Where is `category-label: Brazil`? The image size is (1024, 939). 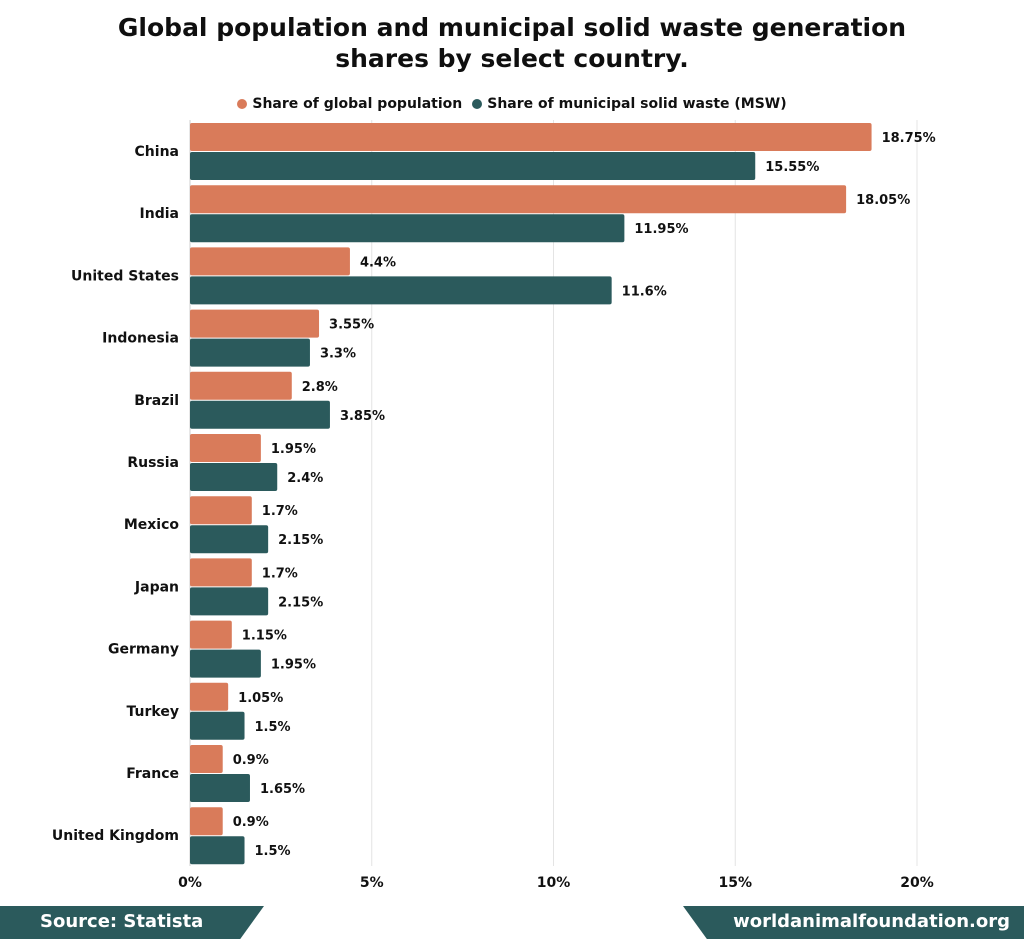 category-label: Brazil is located at coordinates (156, 401).